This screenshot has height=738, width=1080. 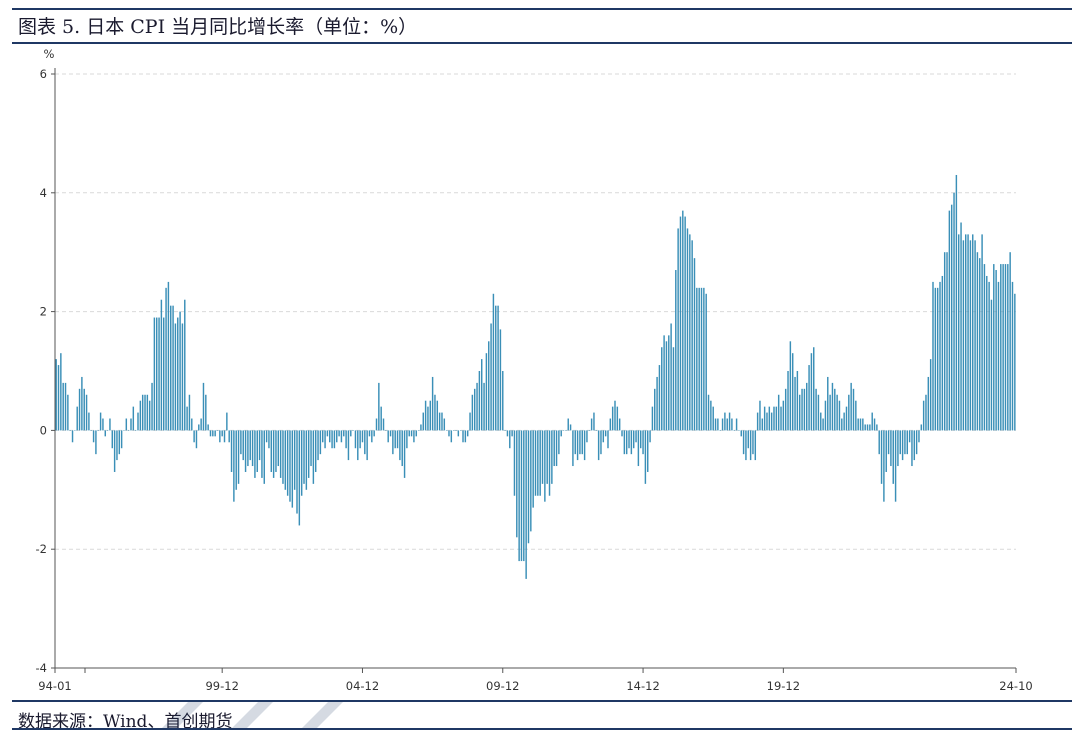 I want to click on y-tick-label: 0, so click(x=43, y=430).